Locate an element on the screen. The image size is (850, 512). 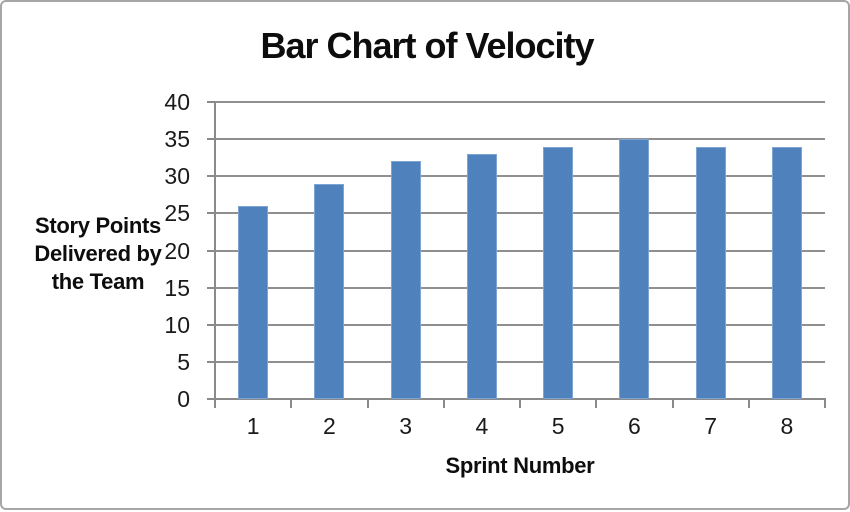
y-tick-label: 15 is located at coordinates (177, 287).